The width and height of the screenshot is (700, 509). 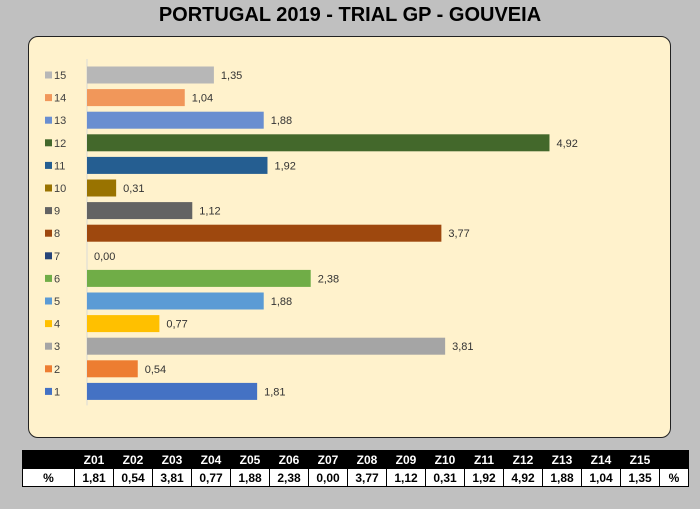 What do you see at coordinates (57, 212) in the screenshot?
I see `category-label-9: 9` at bounding box center [57, 212].